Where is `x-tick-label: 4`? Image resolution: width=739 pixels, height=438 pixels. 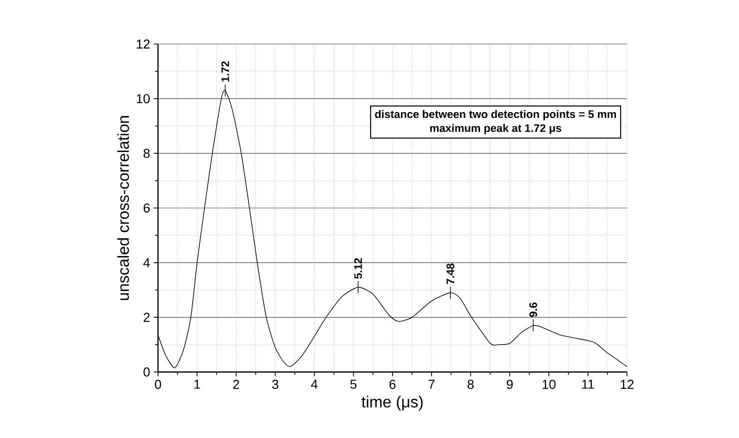 x-tick-label: 4 is located at coordinates (314, 384).